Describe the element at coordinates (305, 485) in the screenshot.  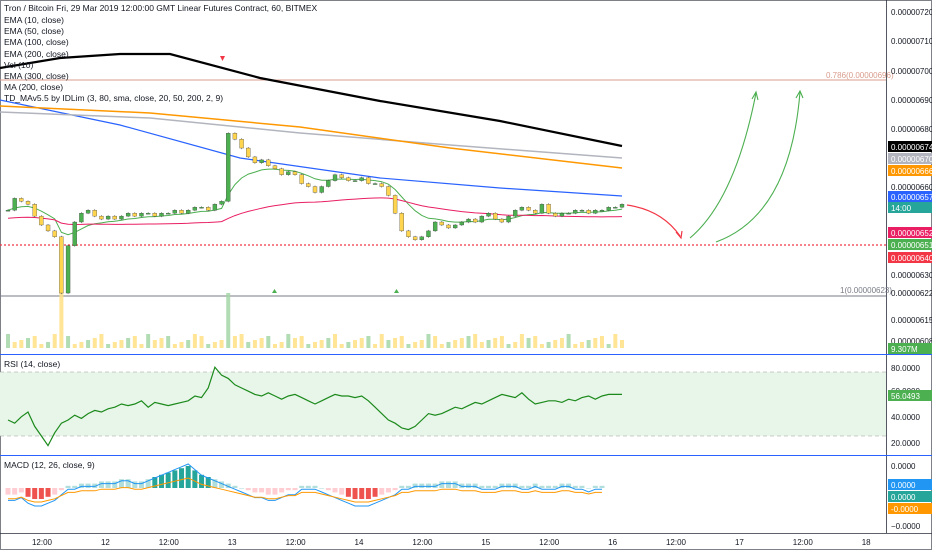
I see `macd-line` at that location.